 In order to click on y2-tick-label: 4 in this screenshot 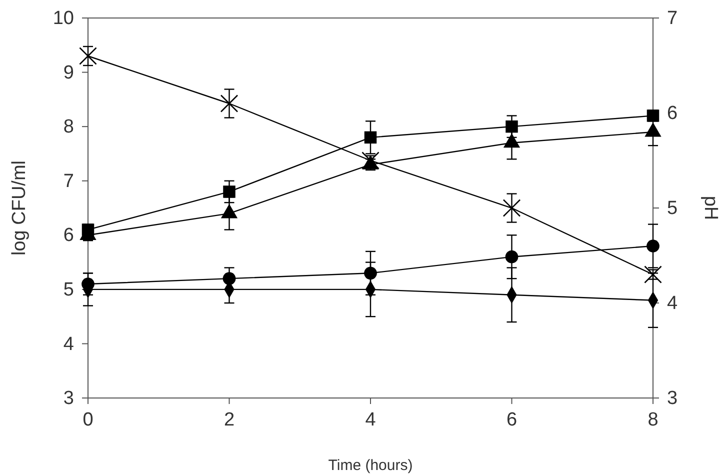, I will do `click(672, 303)`.